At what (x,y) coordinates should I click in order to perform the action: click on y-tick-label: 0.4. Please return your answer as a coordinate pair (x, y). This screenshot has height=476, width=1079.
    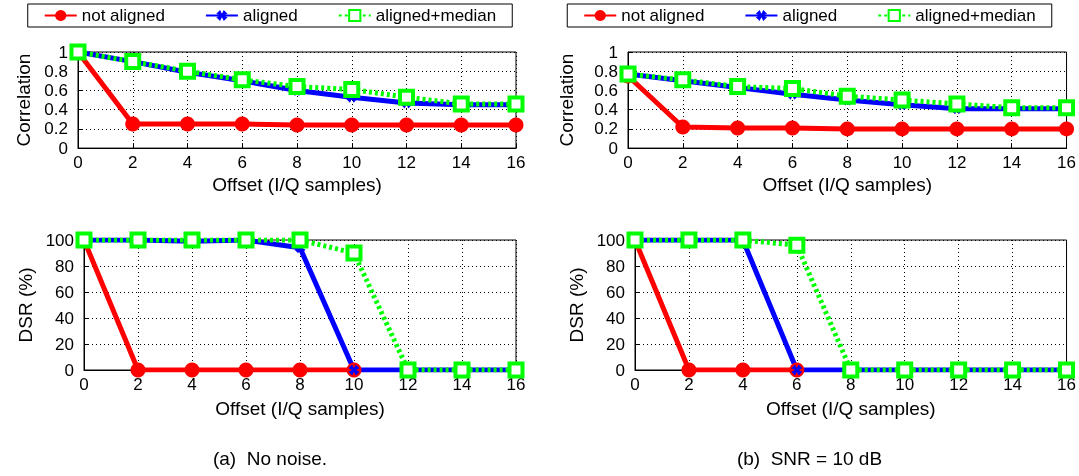
    Looking at the image, I should click on (56, 110).